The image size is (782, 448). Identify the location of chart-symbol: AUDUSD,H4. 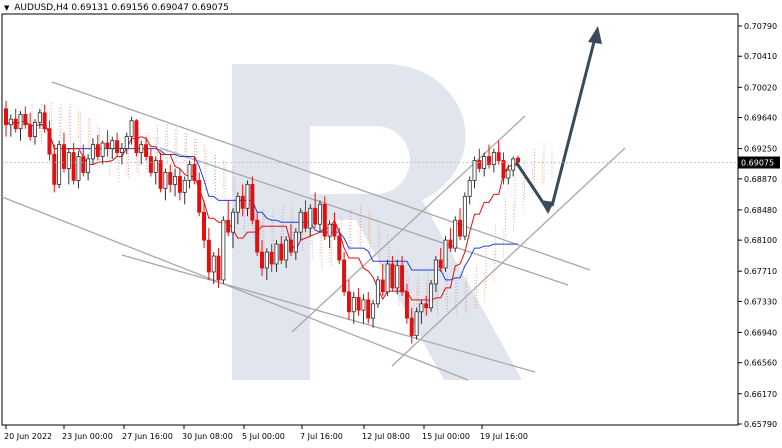
(41, 8).